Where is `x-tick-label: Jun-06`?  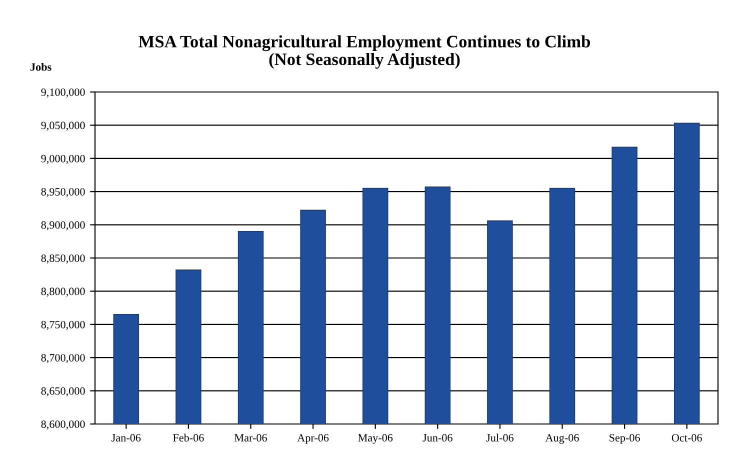
x-tick-label: Jun-06 is located at coordinates (437, 438).